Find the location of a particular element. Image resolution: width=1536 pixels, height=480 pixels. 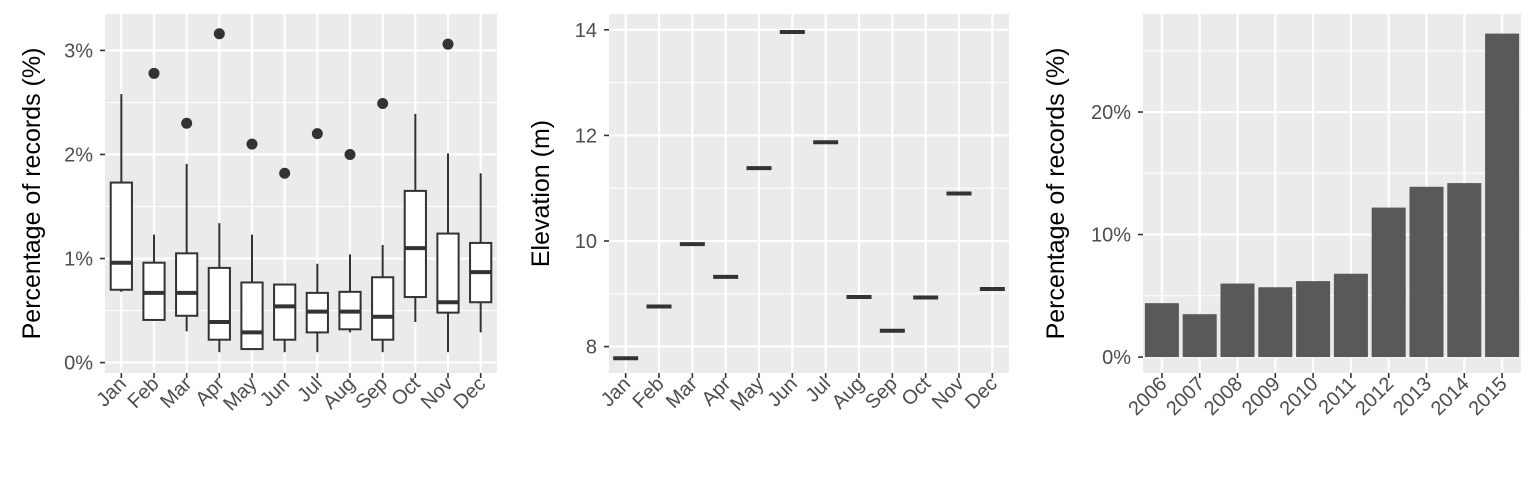

x-tick-label: 2009 is located at coordinates (1261, 396).